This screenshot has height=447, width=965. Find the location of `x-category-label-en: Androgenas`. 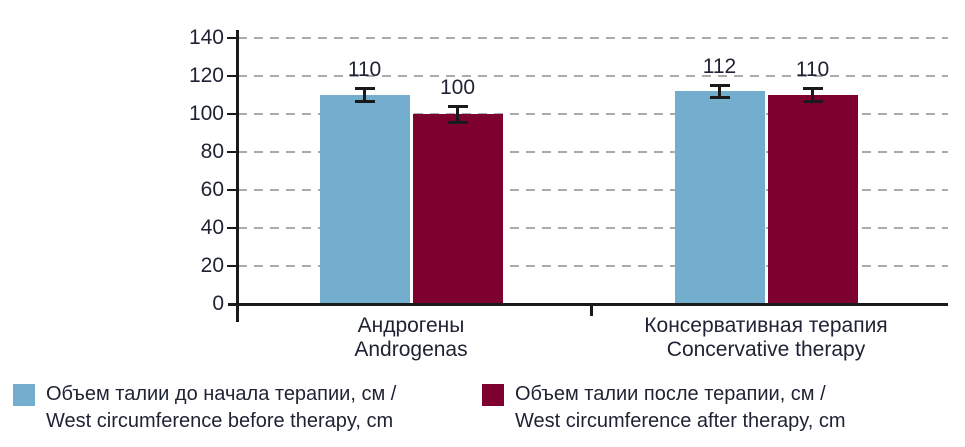

x-category-label-en: Androgenas is located at coordinates (411, 349).